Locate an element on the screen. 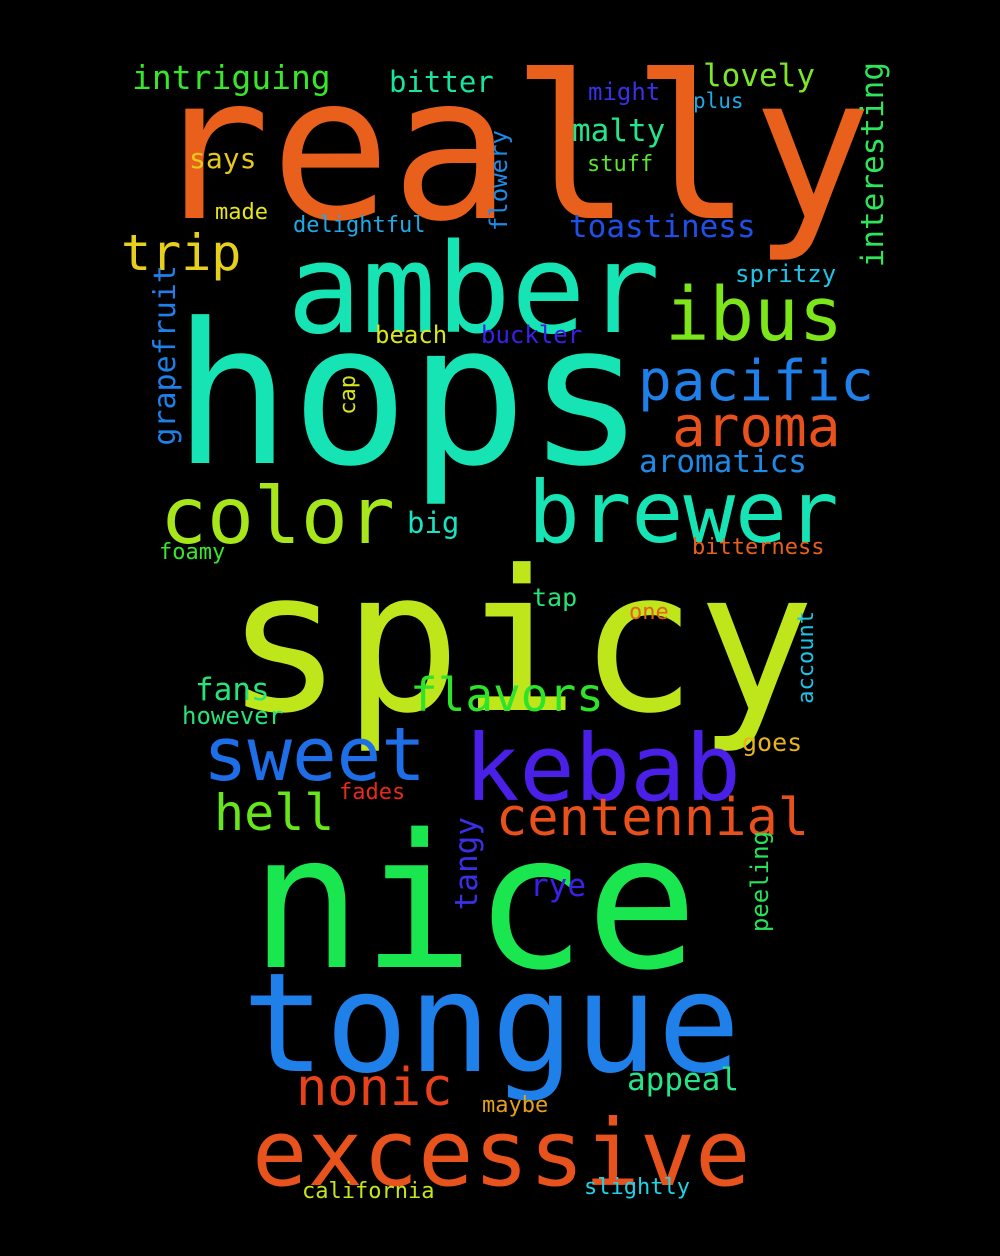 Image resolution: width=1000 pixels, height=1256 pixels. word-lovely: lovely is located at coordinates (759, 76).